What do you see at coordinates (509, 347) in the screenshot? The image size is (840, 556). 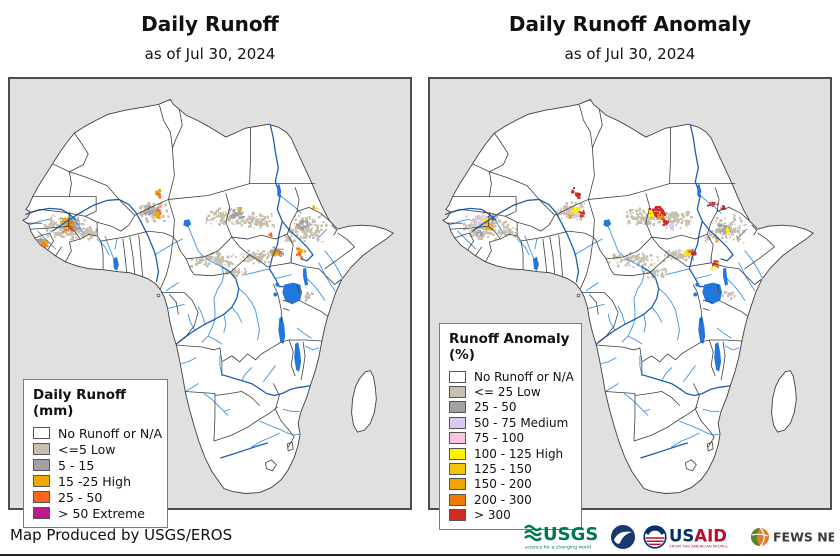 I see `legend-title: Runoff Anomaly (%)` at bounding box center [509, 347].